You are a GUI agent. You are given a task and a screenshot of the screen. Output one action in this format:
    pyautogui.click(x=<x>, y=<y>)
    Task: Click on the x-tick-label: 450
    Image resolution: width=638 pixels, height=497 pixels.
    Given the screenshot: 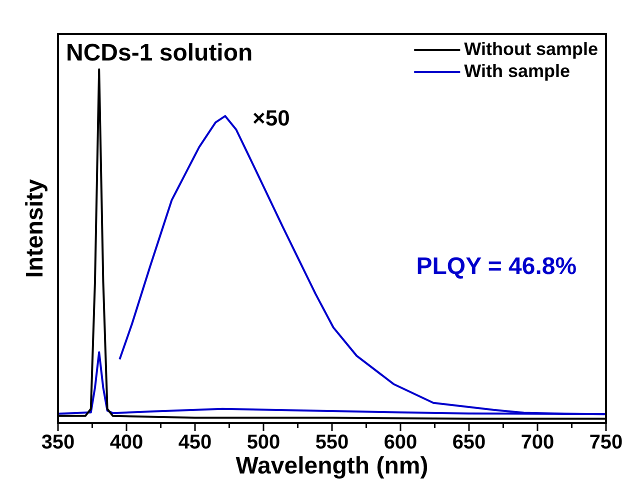 What is the action you would take?
    pyautogui.click(x=195, y=443)
    